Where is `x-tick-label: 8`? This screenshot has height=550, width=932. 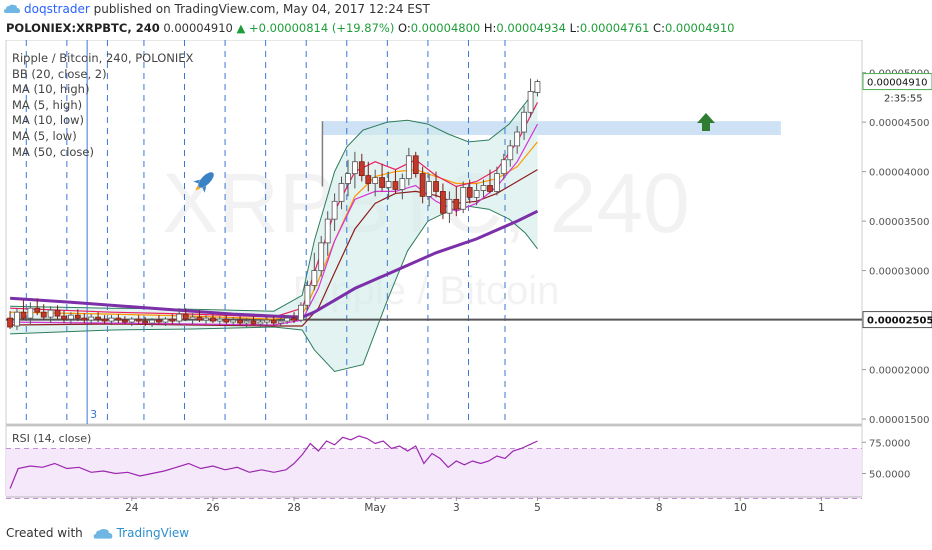 x-tick-label: 8 is located at coordinates (659, 508).